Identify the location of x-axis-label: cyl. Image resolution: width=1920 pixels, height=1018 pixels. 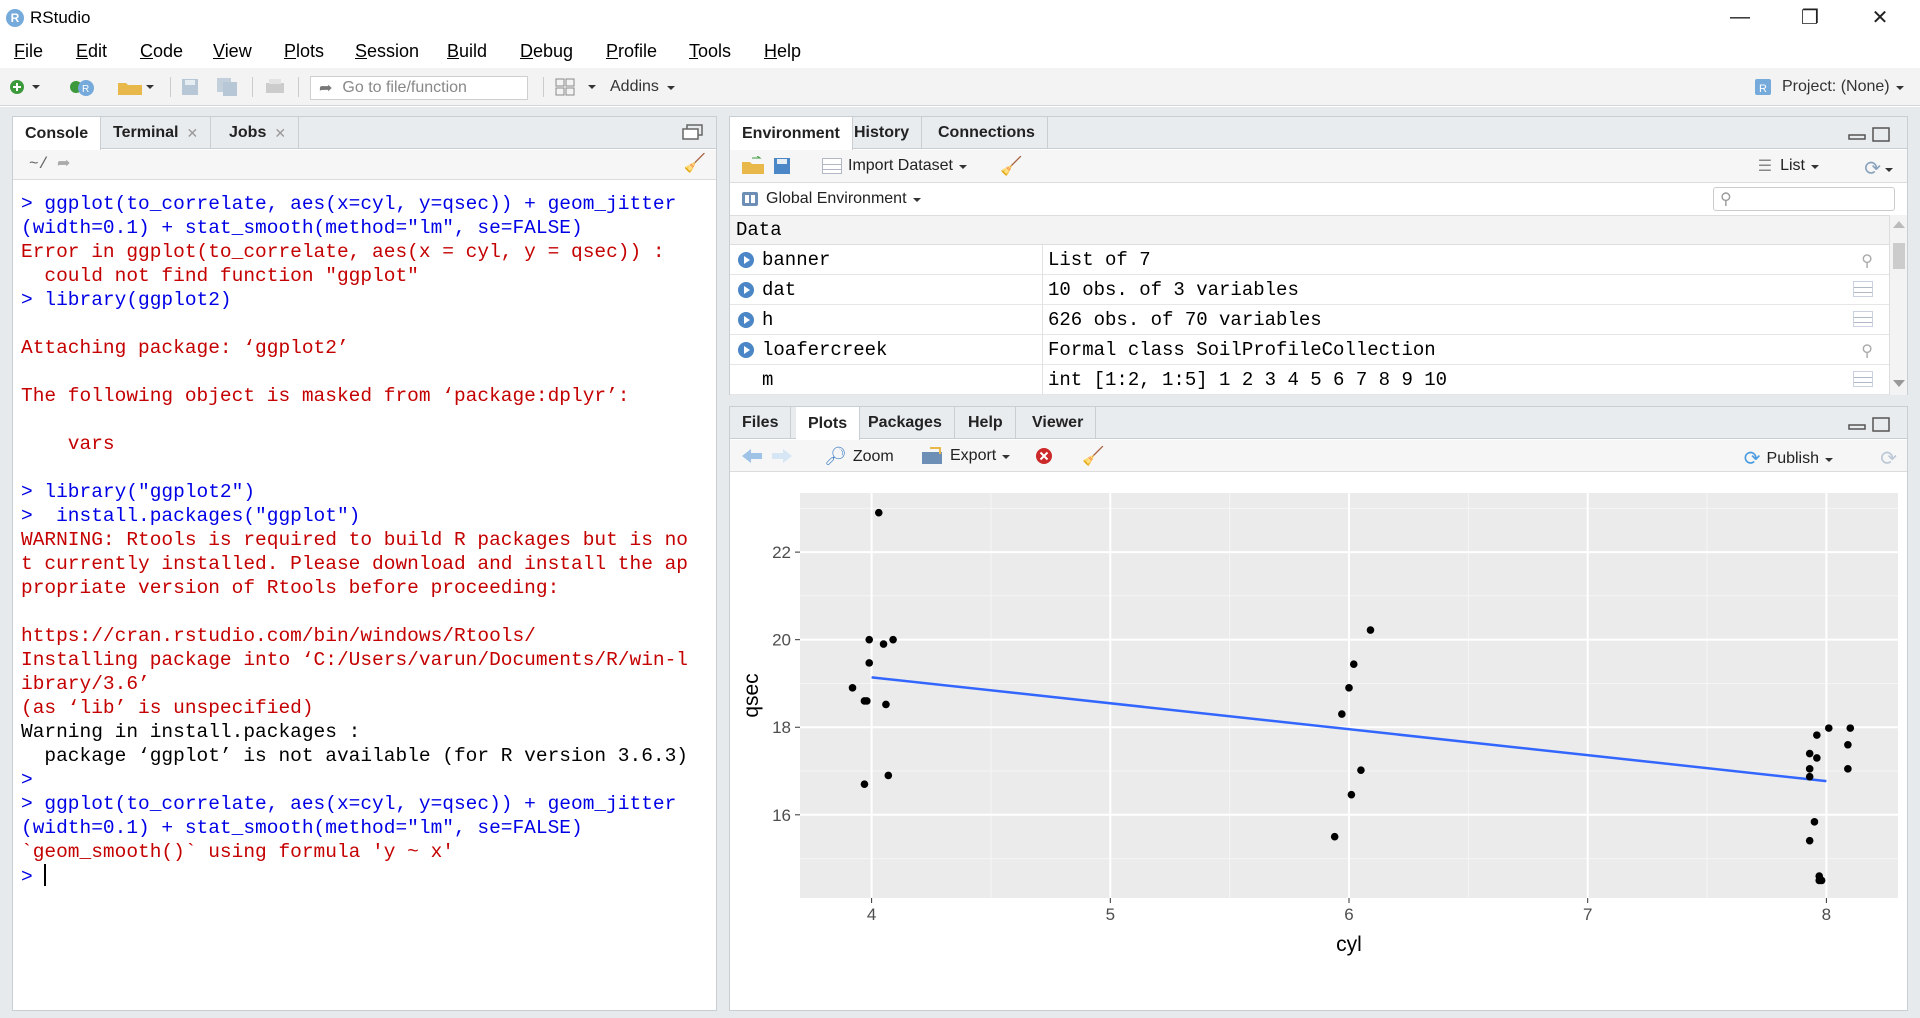
(1349, 944).